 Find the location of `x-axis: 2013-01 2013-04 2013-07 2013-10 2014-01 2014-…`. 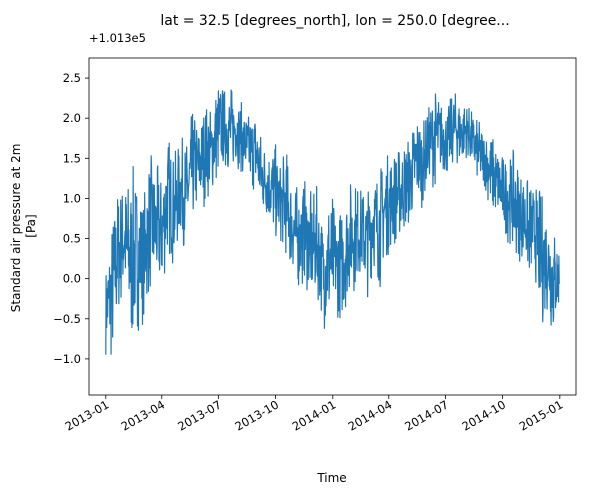

x-axis: 2013-01 2013-04 2013-07 2013-10 2014-01 2014-… is located at coordinates (314, 414).